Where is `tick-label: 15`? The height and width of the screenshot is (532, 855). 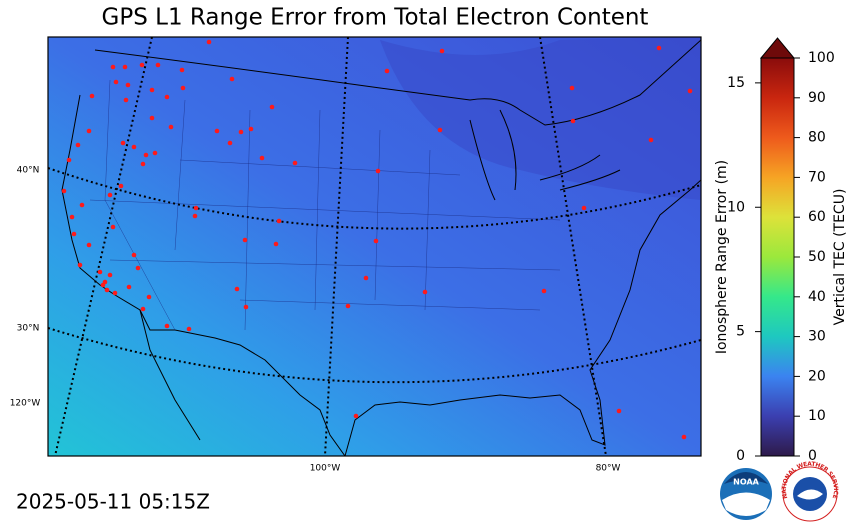 tick-label: 15 is located at coordinates (736, 83).